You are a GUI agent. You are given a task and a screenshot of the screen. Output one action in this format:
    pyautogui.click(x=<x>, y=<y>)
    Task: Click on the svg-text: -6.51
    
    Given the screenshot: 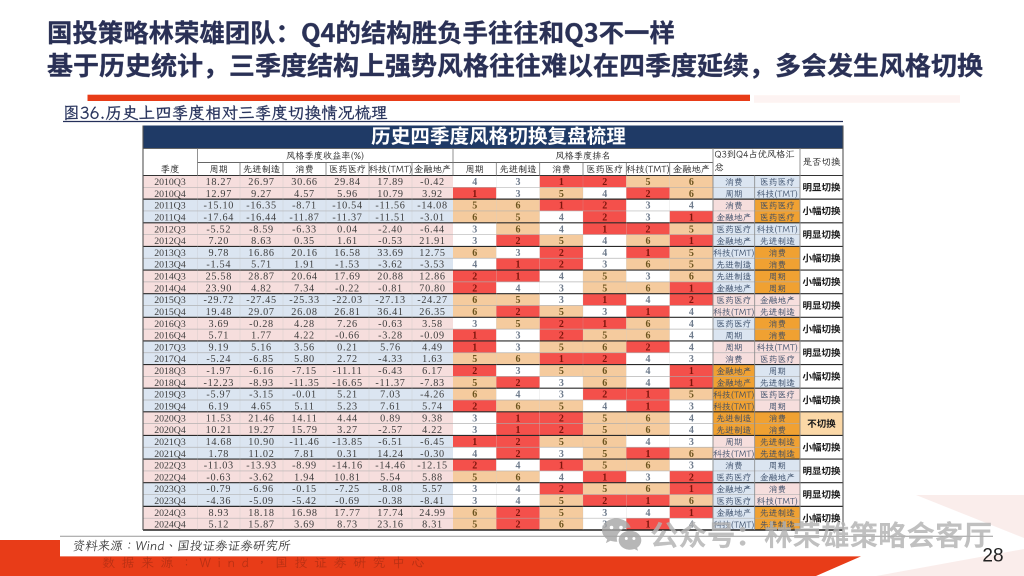 What is the action you would take?
    pyautogui.click(x=390, y=442)
    